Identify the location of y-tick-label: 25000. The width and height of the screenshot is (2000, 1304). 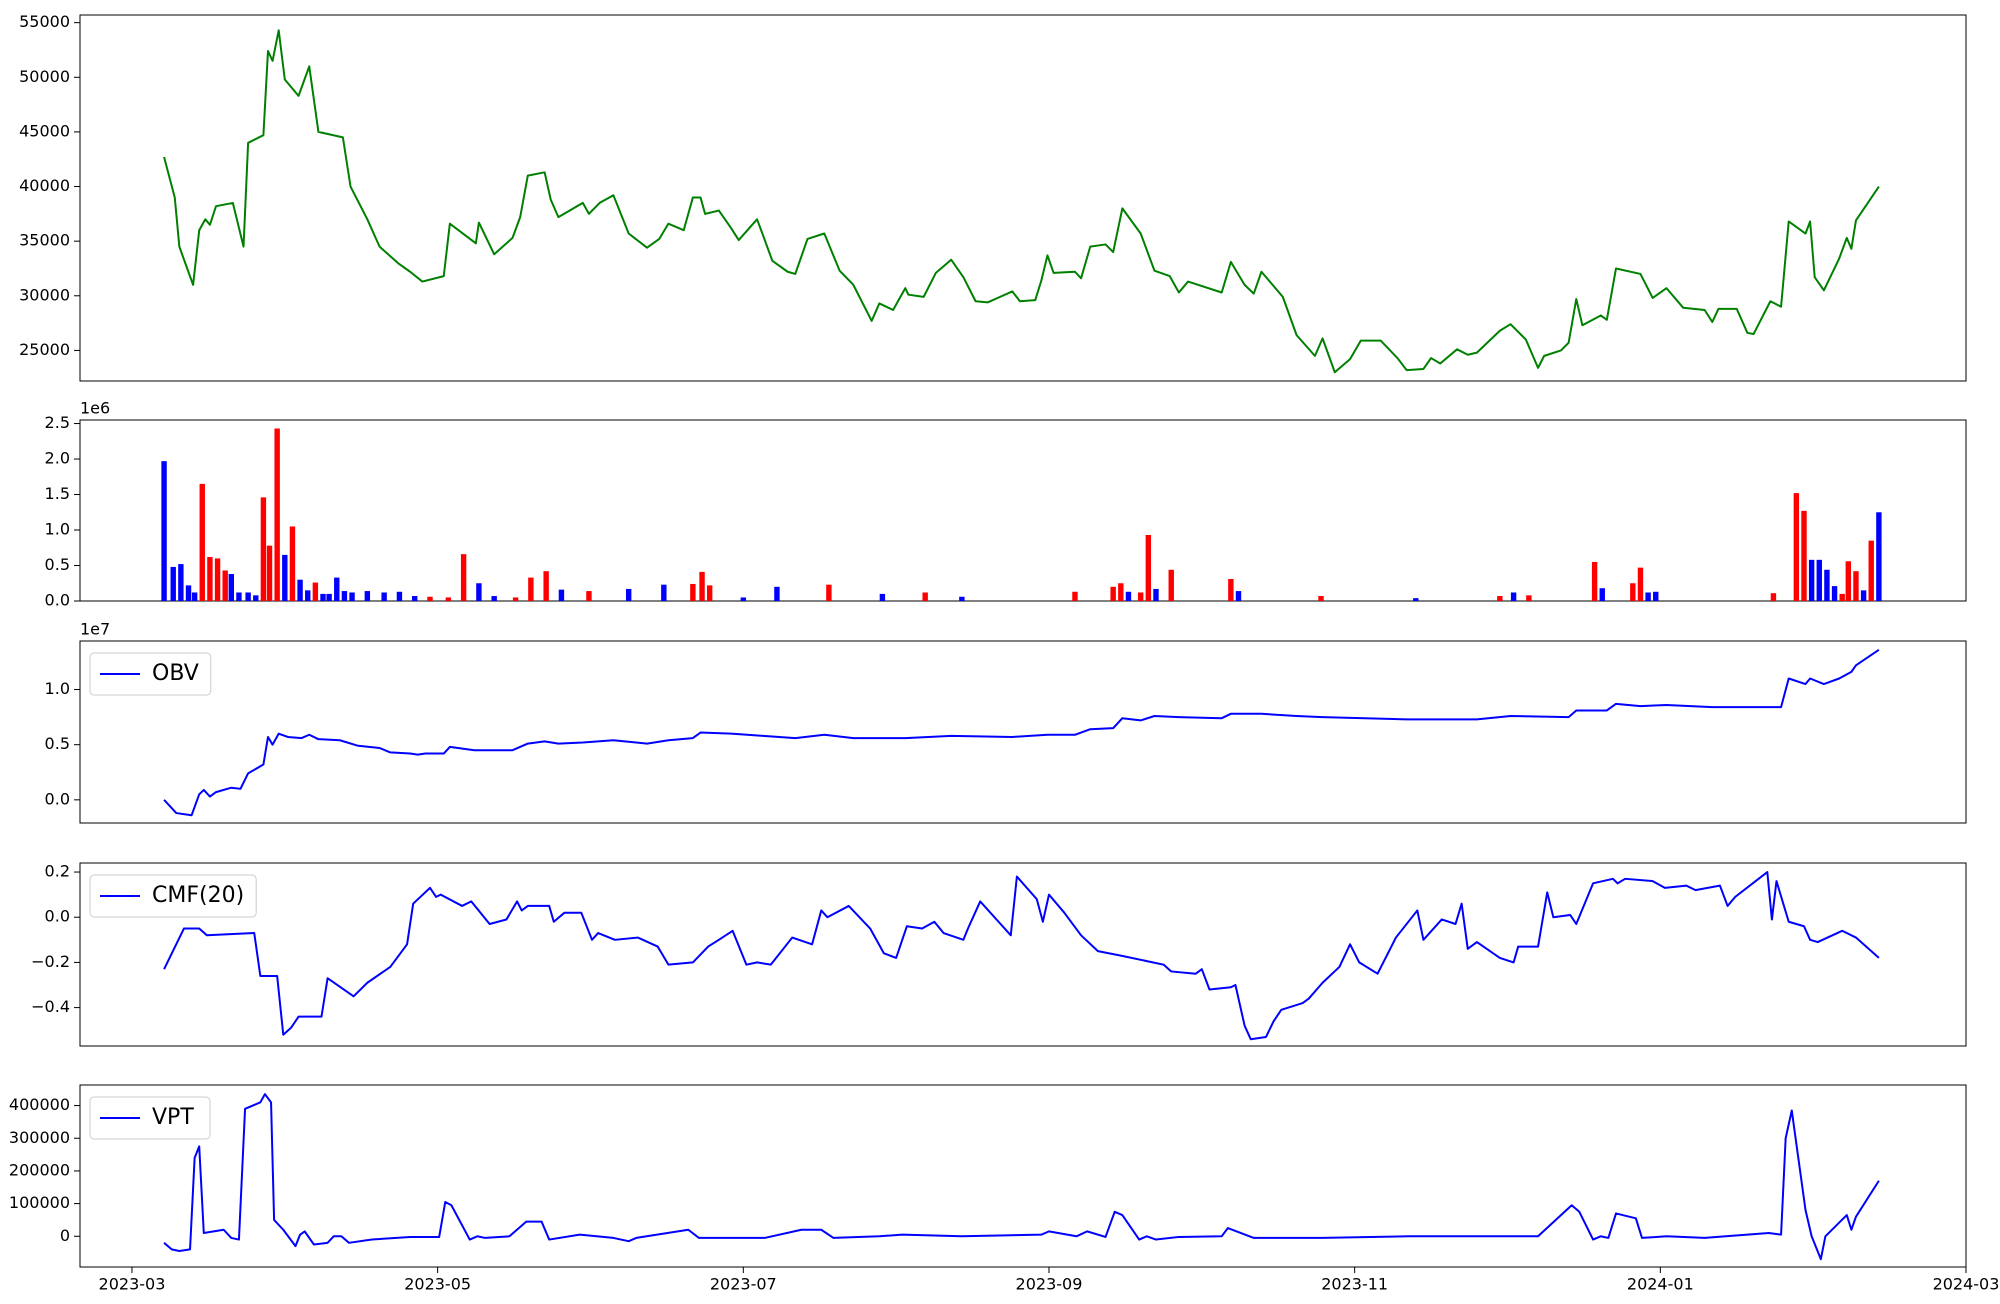
(44, 349).